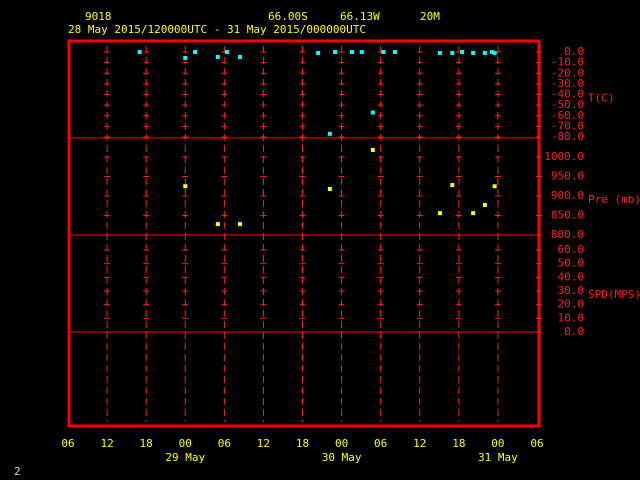 Image resolution: width=640 pixels, height=480 pixels. I want to click on y-tick-label: 60.0, so click(571, 249).